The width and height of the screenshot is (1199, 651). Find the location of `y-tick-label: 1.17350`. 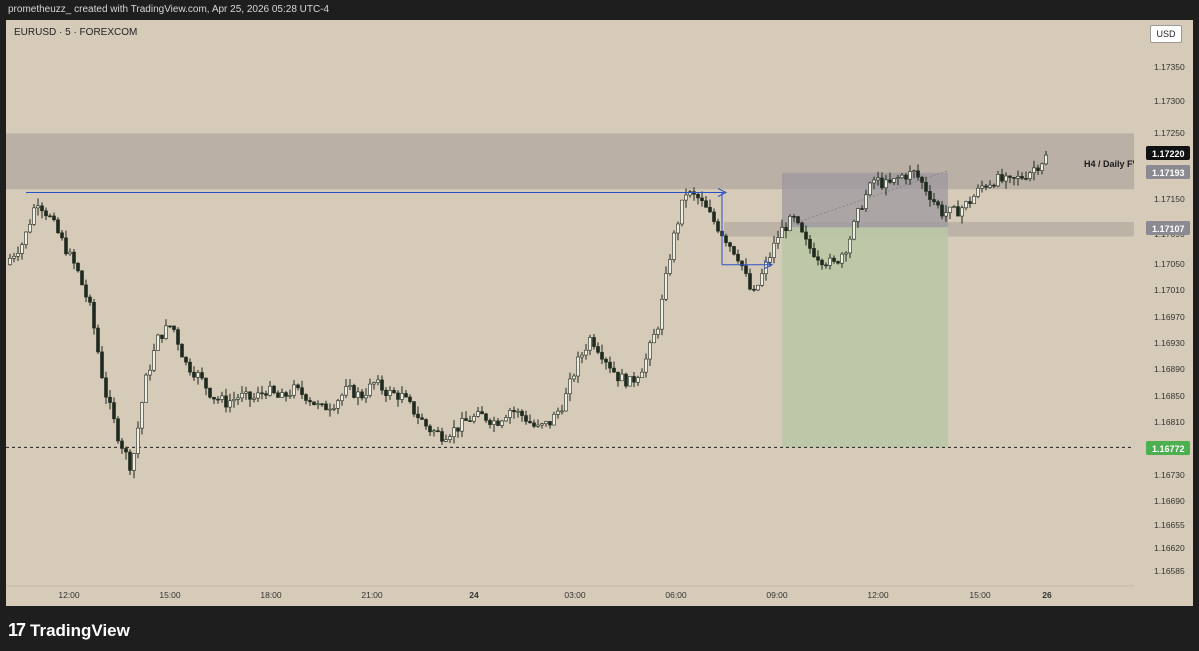

y-tick-label: 1.17350 is located at coordinates (1169, 67).